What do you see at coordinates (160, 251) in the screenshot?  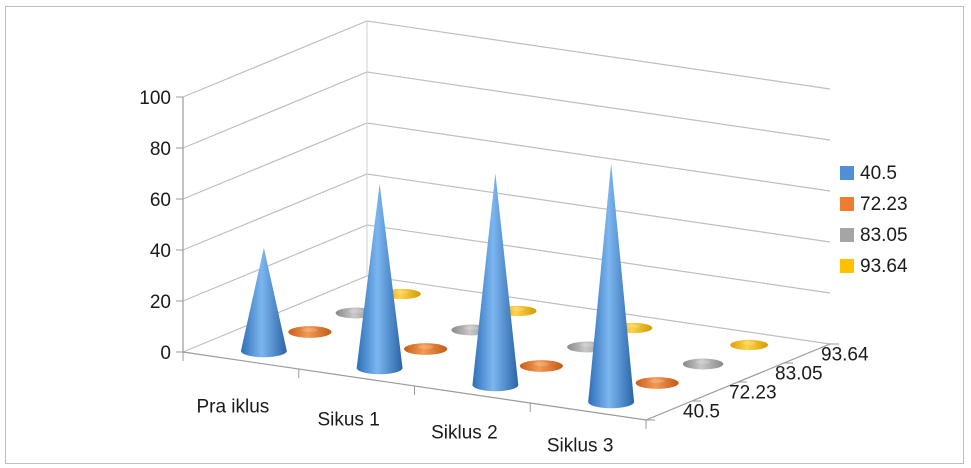 I see `y-tick-label: 40` at bounding box center [160, 251].